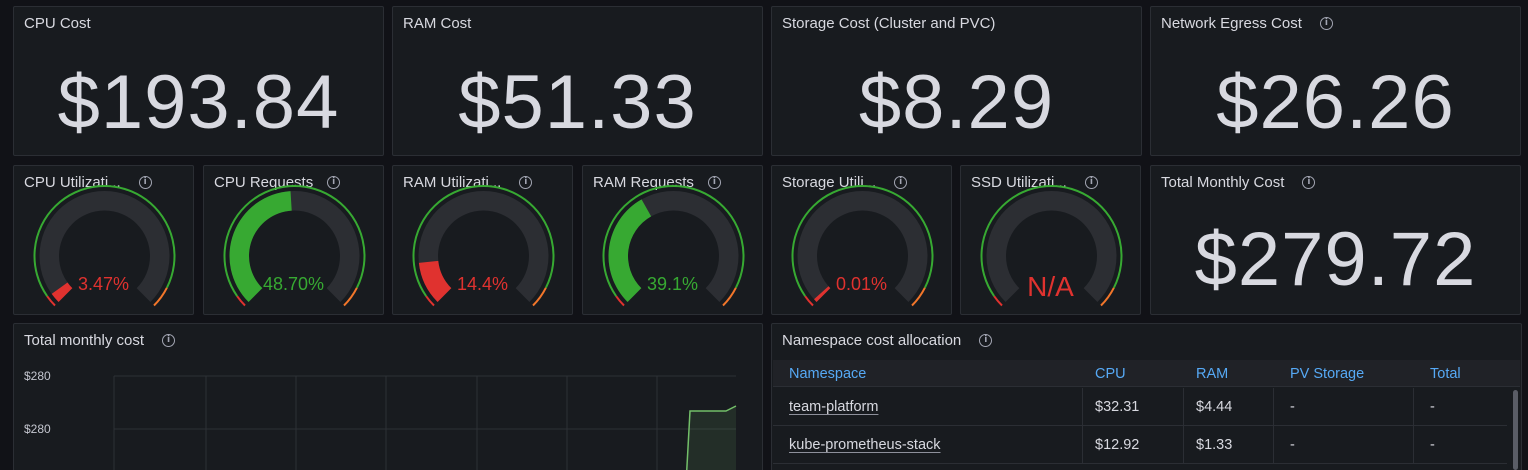 The image size is (1528, 470). Describe the element at coordinates (1445, 374) in the screenshot. I see `column-header-total: Total` at that location.